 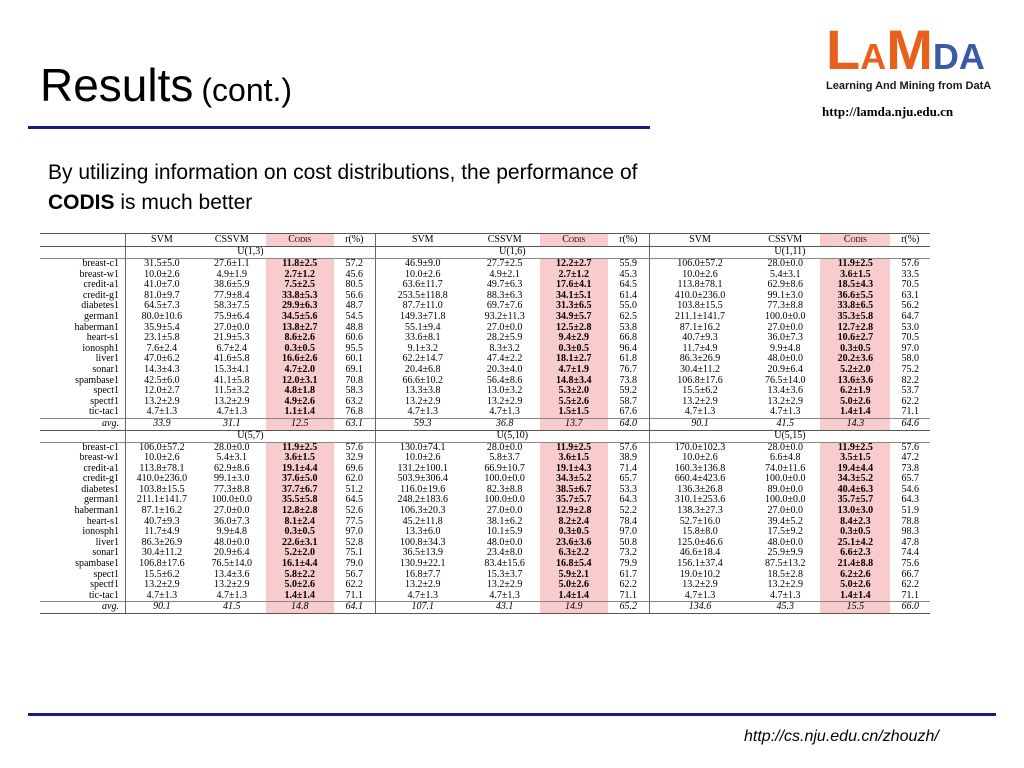 What do you see at coordinates (162, 468) in the screenshot?
I see `table-cell: 113.8±78.1` at bounding box center [162, 468].